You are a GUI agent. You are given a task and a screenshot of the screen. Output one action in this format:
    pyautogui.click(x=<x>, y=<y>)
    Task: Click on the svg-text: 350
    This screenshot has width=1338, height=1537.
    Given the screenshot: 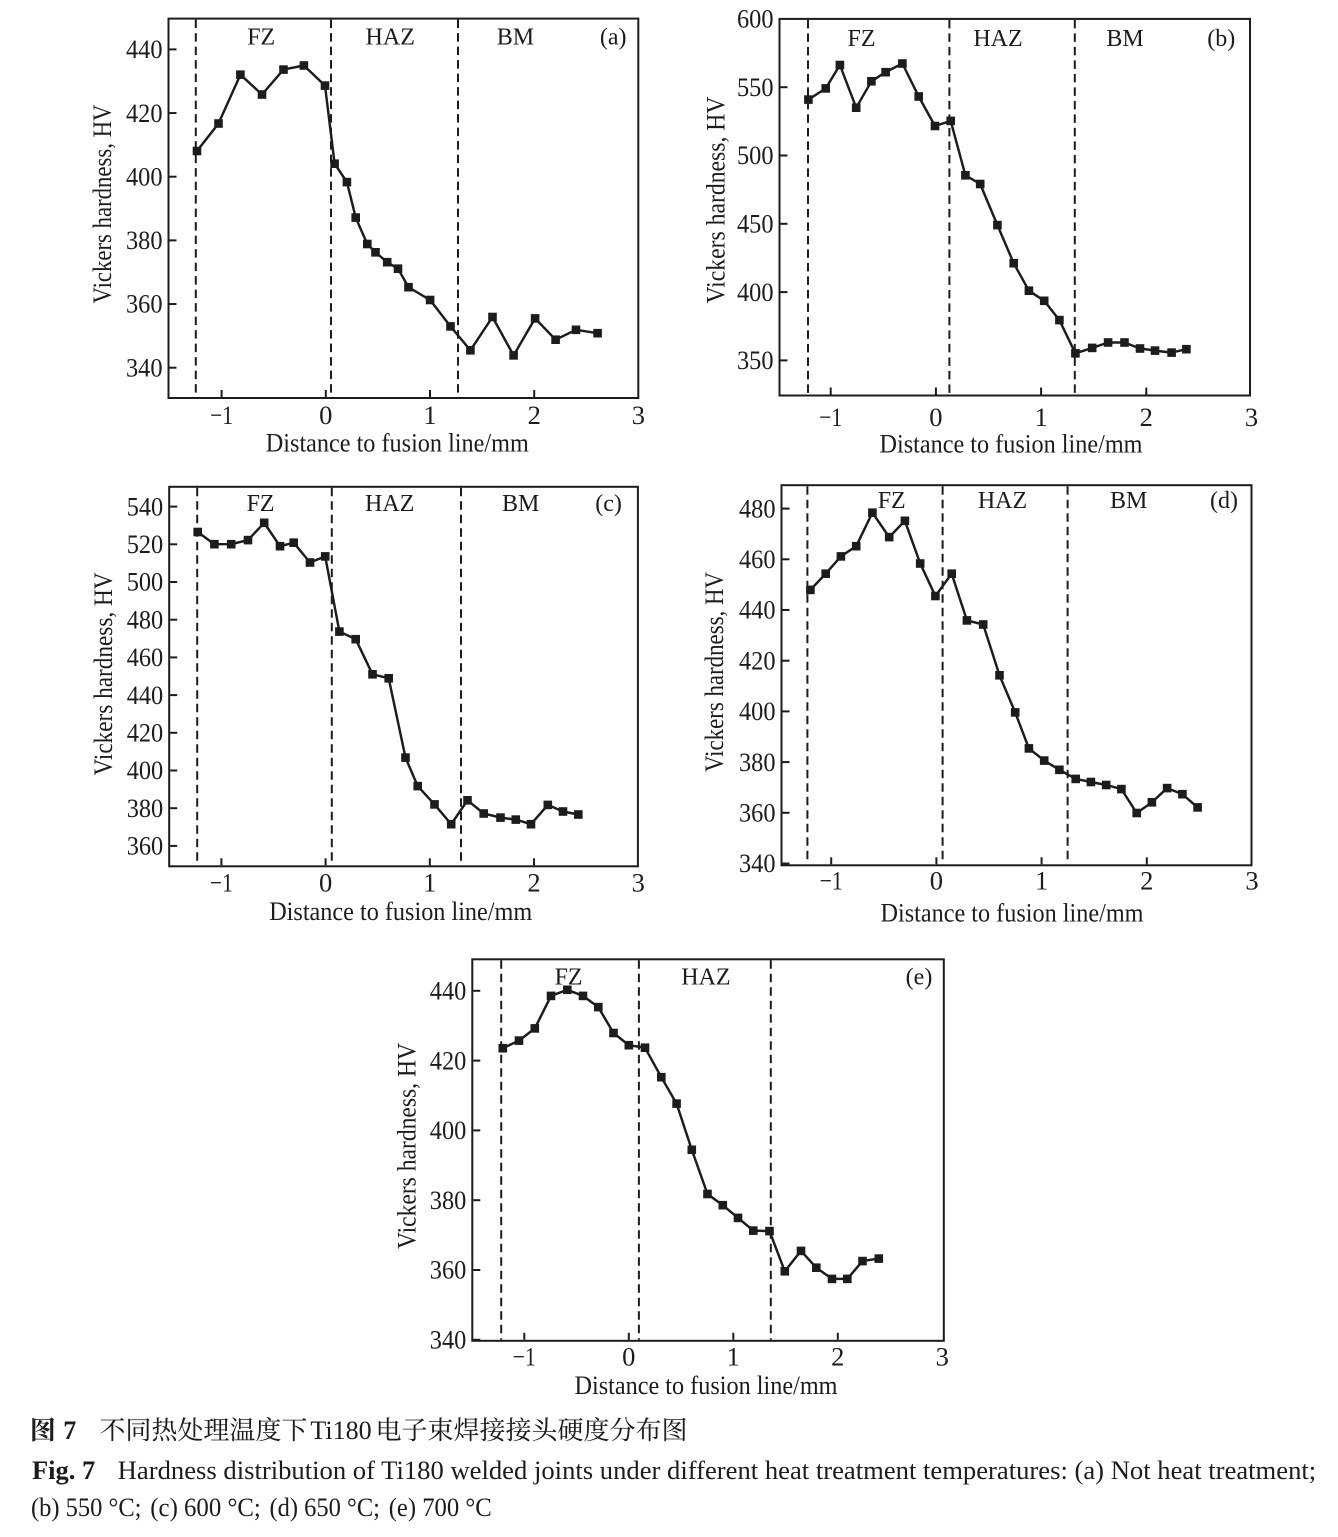 What is the action you would take?
    pyautogui.click(x=755, y=360)
    